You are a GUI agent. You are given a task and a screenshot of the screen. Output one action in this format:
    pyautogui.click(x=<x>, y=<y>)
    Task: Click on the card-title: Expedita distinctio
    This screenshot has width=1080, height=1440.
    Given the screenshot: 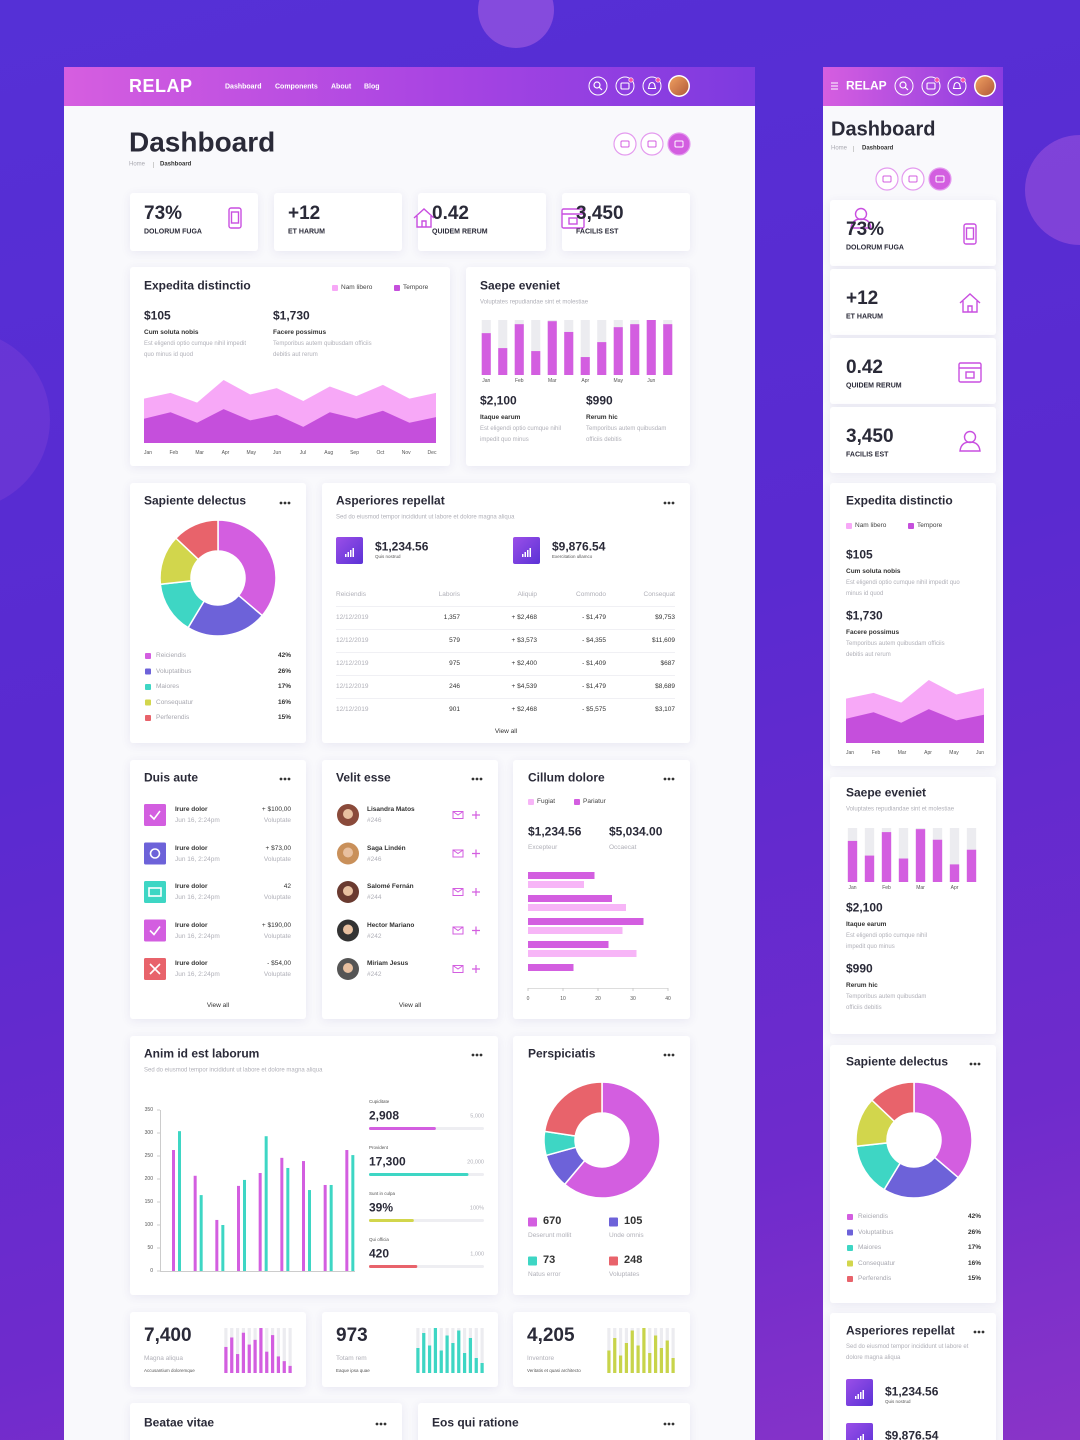 What is the action you would take?
    pyautogui.click(x=197, y=285)
    